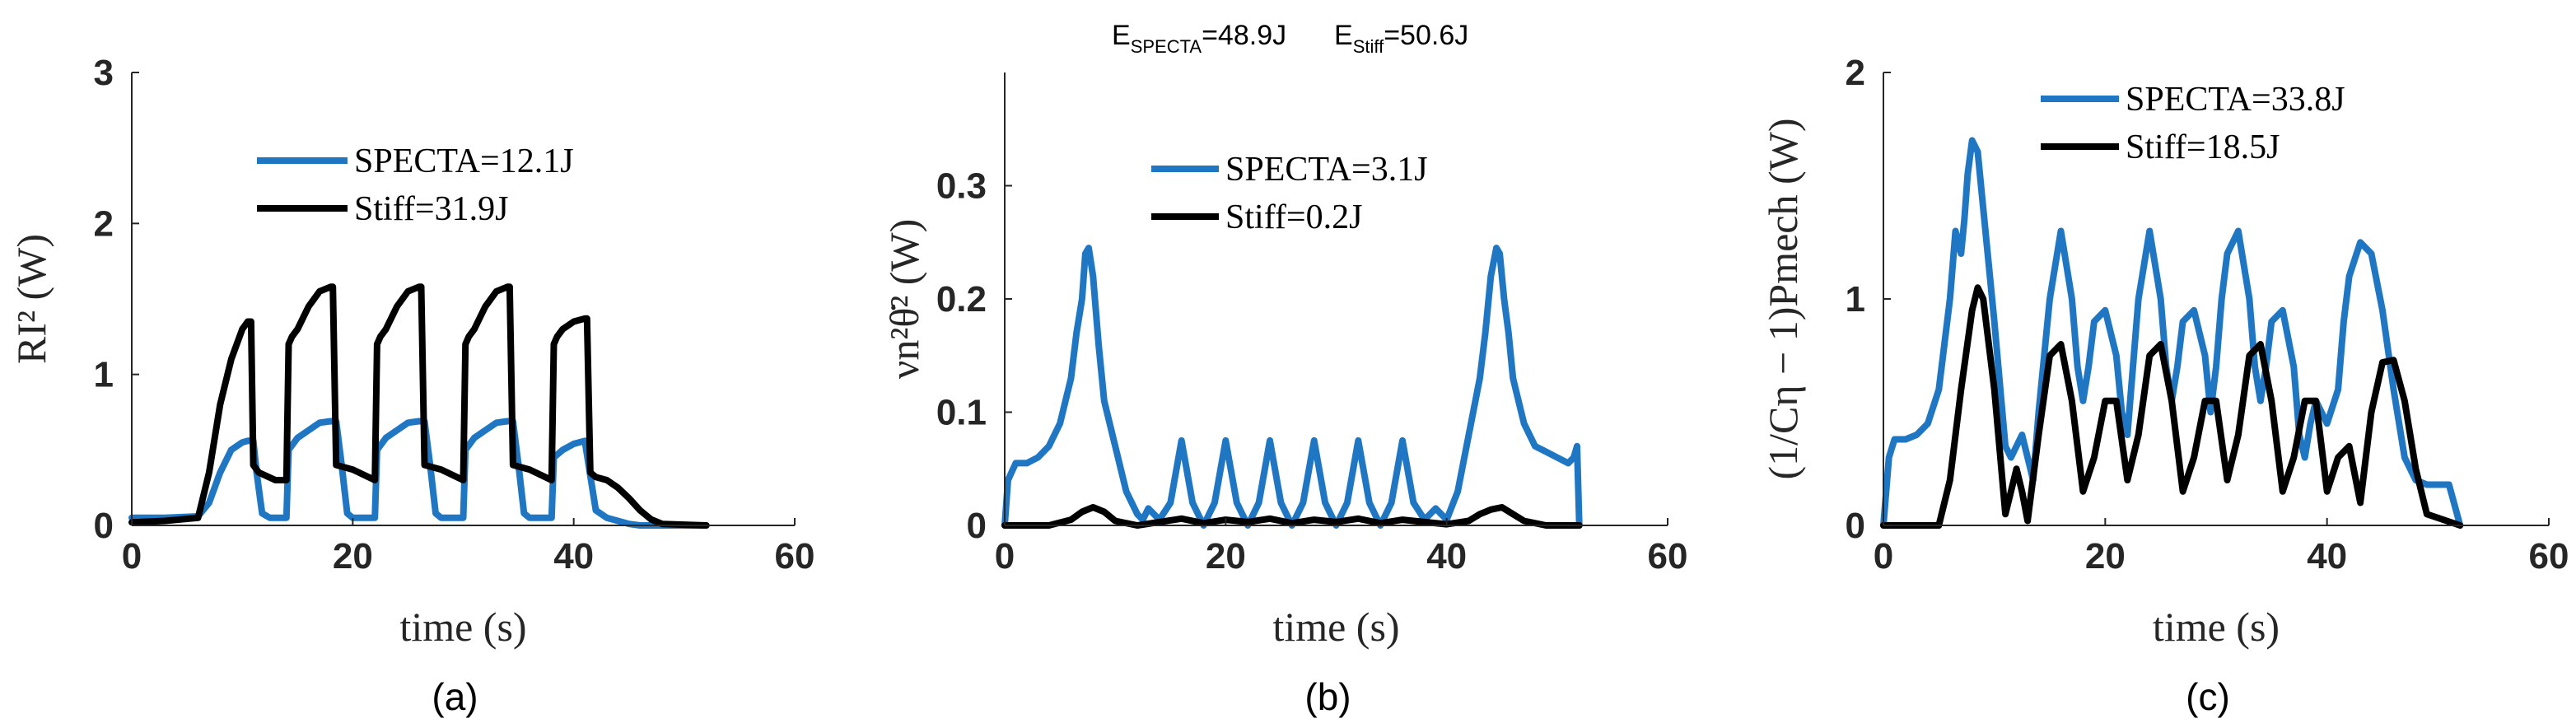  I want to click on y-tick-label: 0.2, so click(961, 299).